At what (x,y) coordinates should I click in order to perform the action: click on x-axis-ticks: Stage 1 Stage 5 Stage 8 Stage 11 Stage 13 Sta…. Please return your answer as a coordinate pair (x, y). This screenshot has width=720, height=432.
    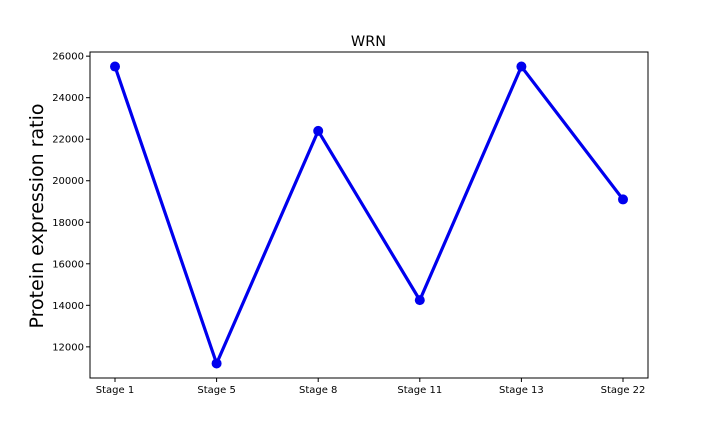
    Looking at the image, I should click on (371, 387).